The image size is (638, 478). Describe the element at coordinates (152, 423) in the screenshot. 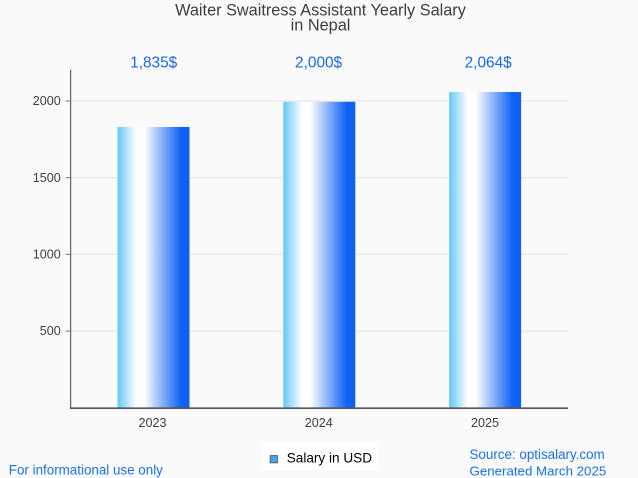

I see `svg-text: 2023` at that location.